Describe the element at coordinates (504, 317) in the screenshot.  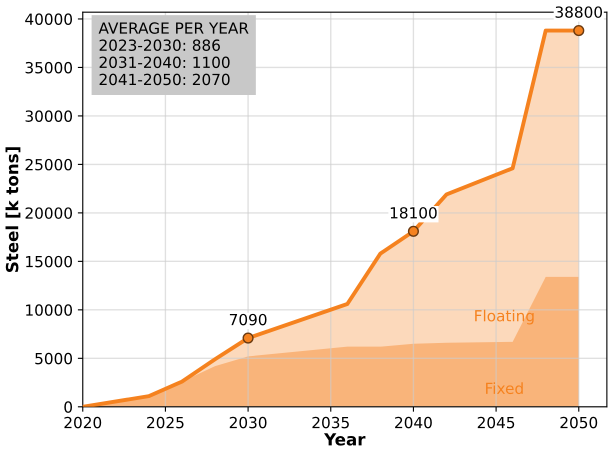
I see `series-label: Floating` at that location.